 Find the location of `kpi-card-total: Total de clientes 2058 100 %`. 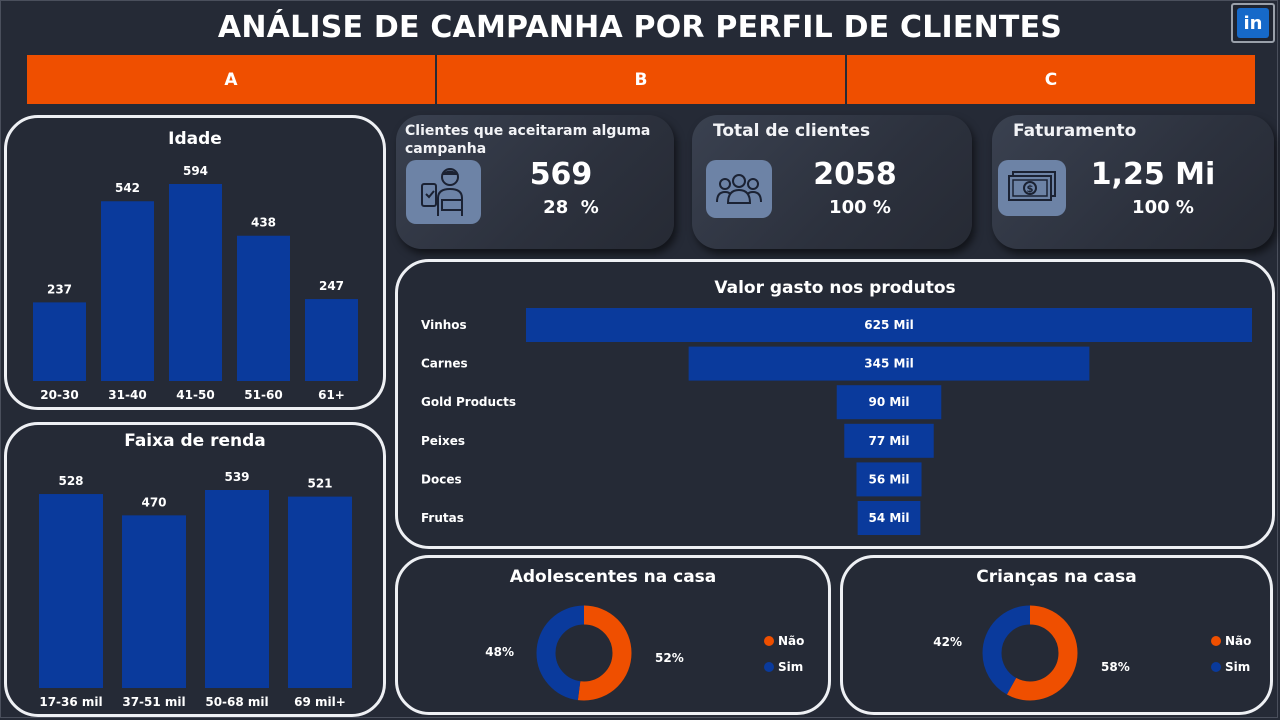

kpi-card-total: Total de clientes 2058 100 % is located at coordinates (832, 182).